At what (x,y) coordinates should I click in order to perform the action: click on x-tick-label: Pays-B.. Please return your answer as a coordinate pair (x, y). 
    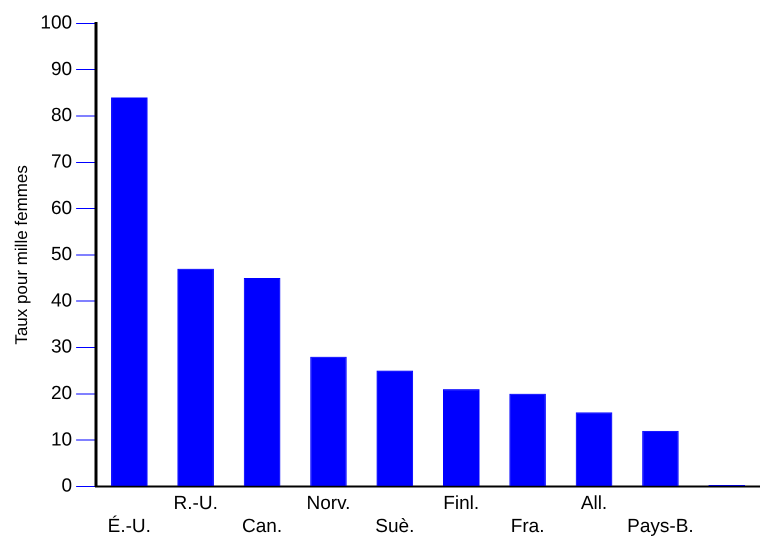
    Looking at the image, I should click on (660, 526).